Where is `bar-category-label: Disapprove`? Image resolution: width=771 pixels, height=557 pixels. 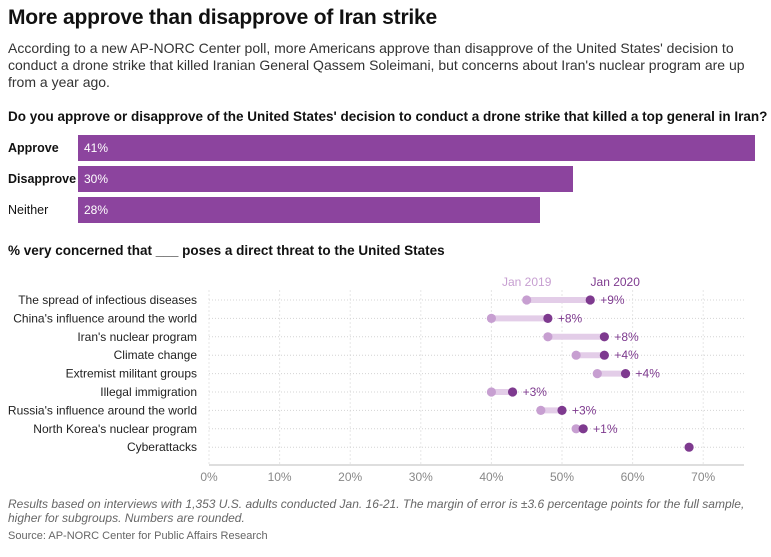
bar-category-label: Disapprove is located at coordinates (42, 179).